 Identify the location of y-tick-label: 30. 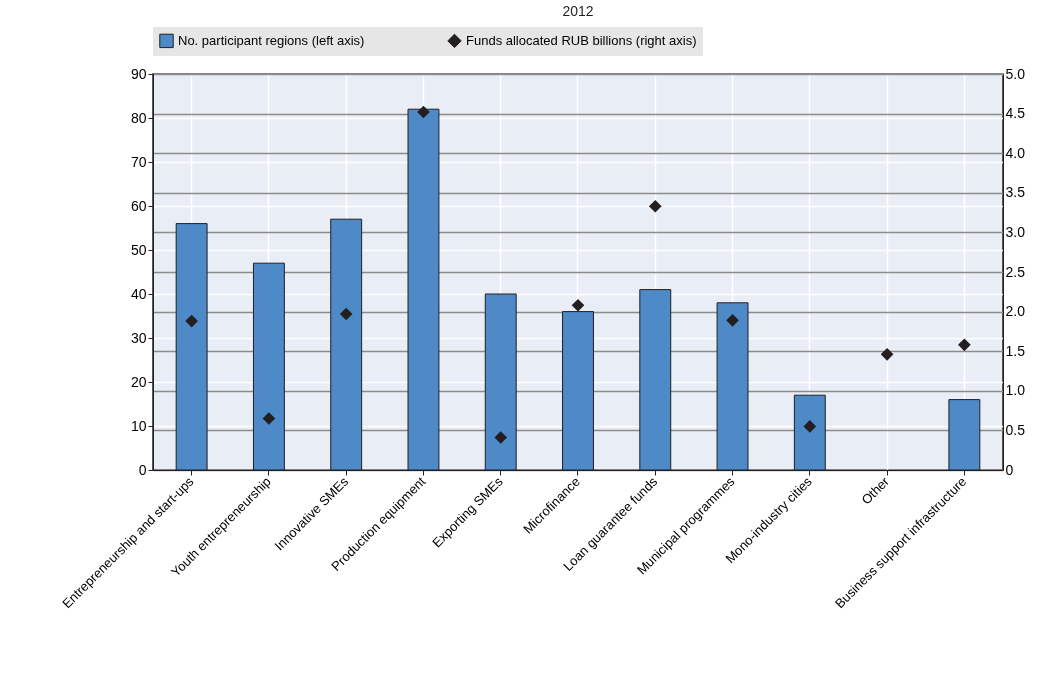
(138, 337).